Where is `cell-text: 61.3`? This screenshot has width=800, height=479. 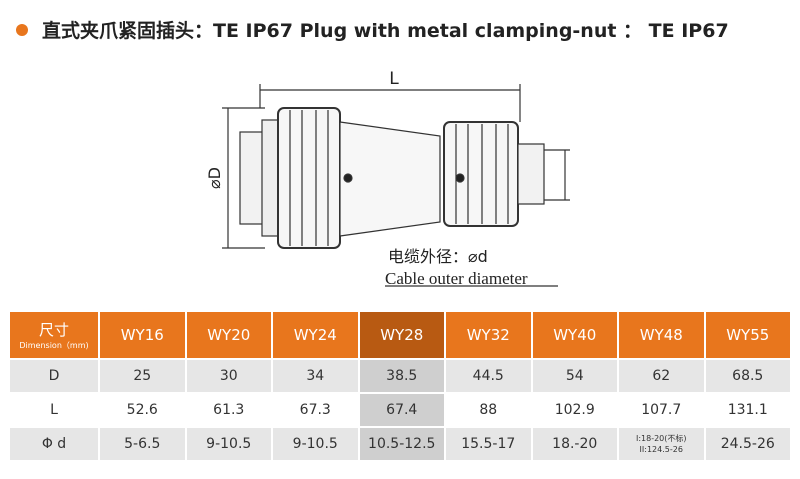
cell-text: 61.3 is located at coordinates (229, 410).